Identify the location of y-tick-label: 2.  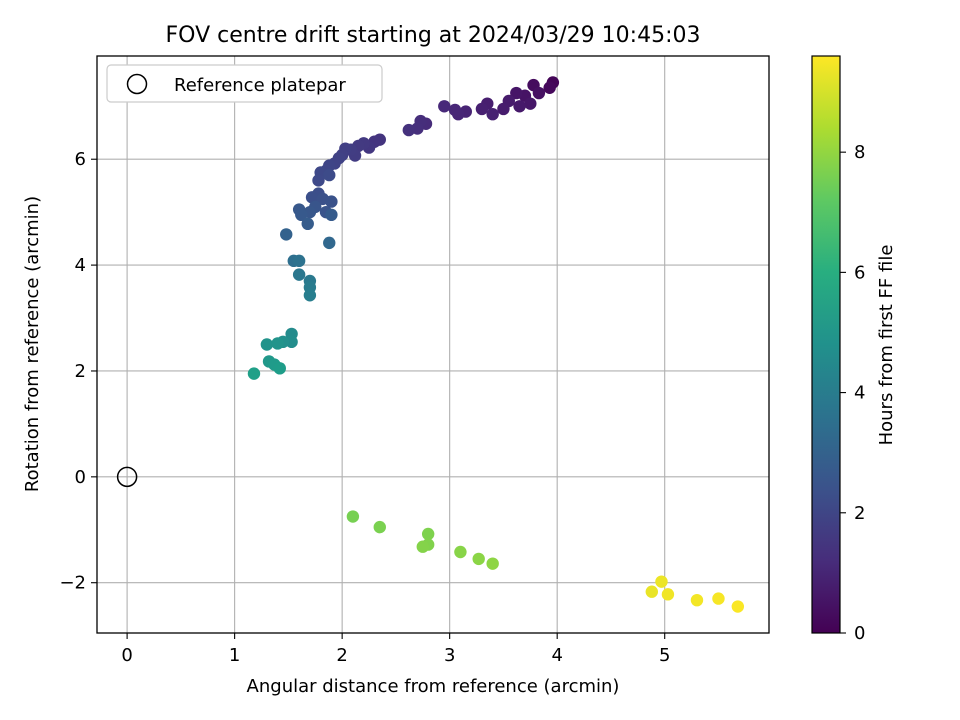
(80, 371).